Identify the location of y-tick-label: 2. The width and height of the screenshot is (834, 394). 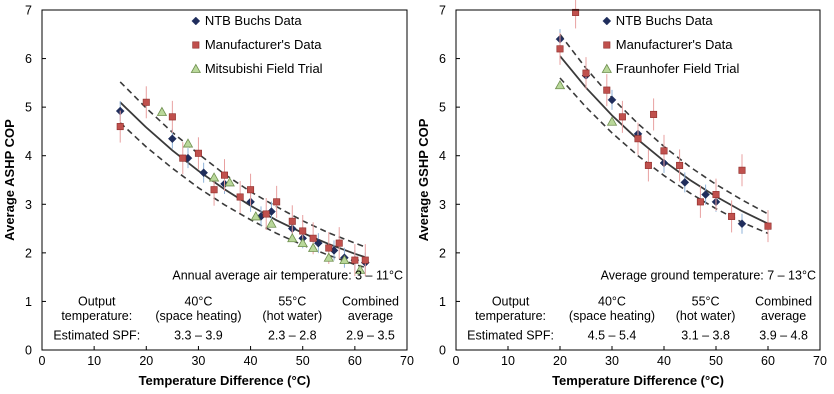
(28, 253).